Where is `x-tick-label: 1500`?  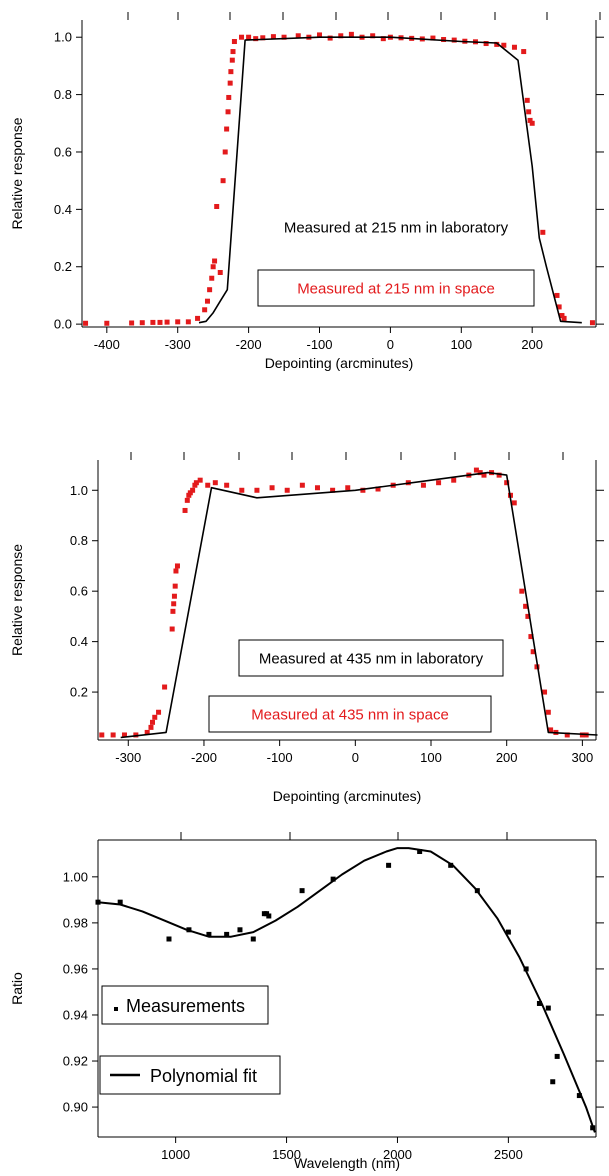 x-tick-label: 1500 is located at coordinates (286, 1154).